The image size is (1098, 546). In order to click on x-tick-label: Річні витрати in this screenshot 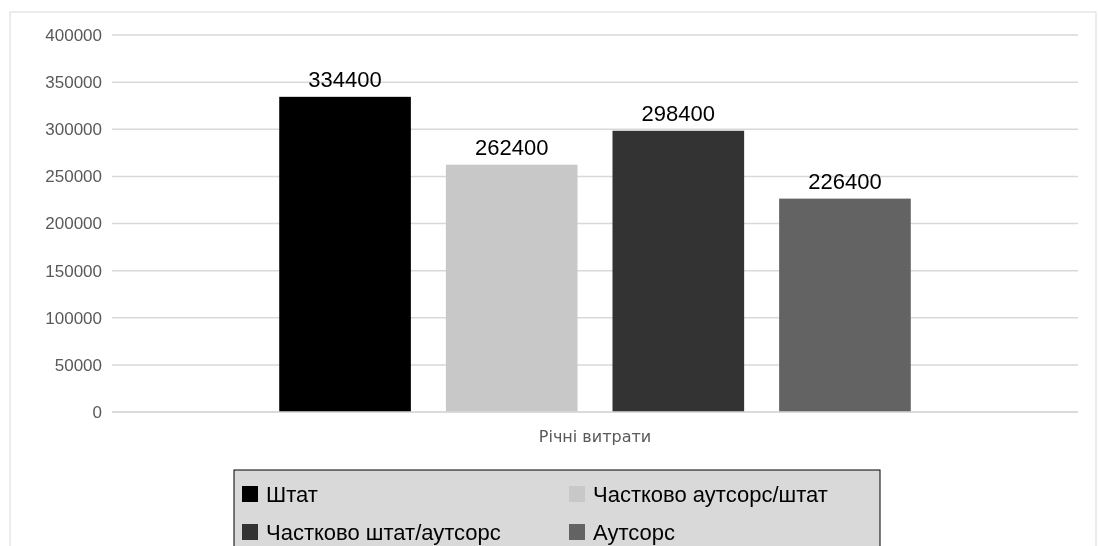, I will do `click(595, 436)`.